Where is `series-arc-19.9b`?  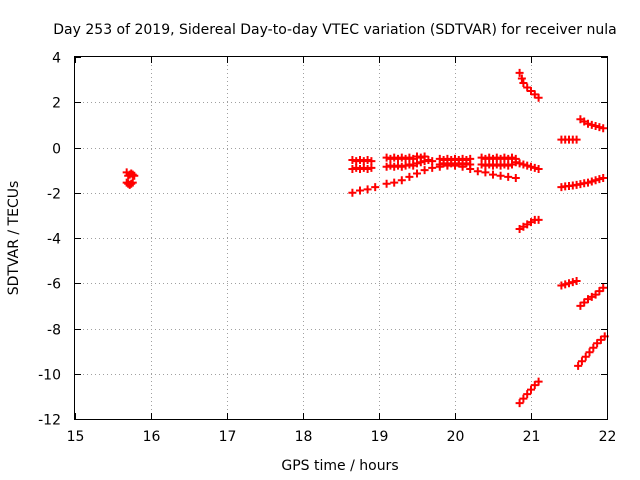
series-arc-19.9b is located at coordinates (455, 164).